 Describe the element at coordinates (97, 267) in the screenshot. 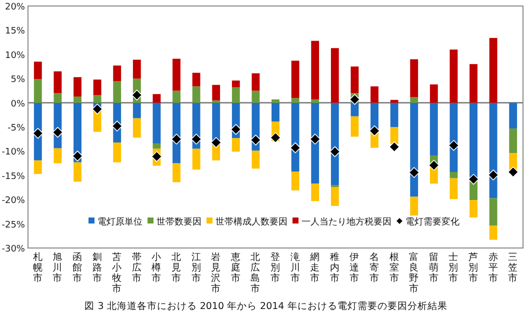

I see `x-tick-label: 釧路市` at that location.